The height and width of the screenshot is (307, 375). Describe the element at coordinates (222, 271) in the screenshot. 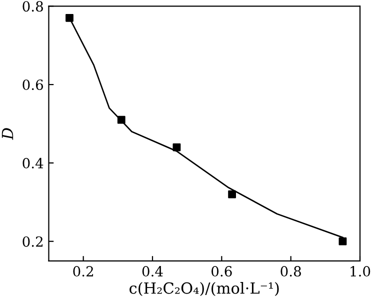

I see `x-tick-label: 0.6` at that location.